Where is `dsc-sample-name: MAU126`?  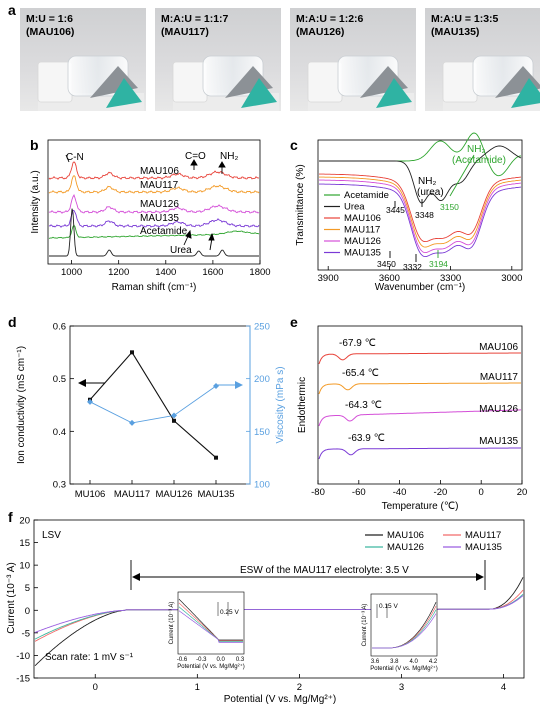
dsc-sample-name: MAU126 is located at coordinates (498, 409).